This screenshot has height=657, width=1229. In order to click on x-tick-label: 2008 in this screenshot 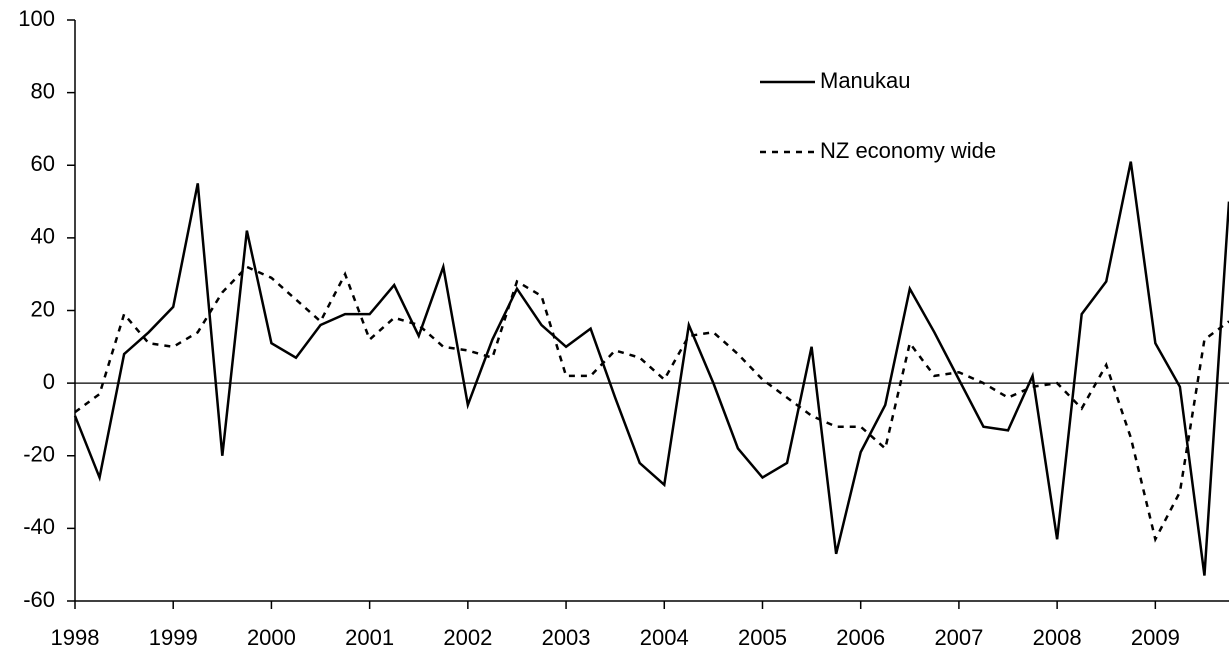, I will do `click(1057, 637)`.